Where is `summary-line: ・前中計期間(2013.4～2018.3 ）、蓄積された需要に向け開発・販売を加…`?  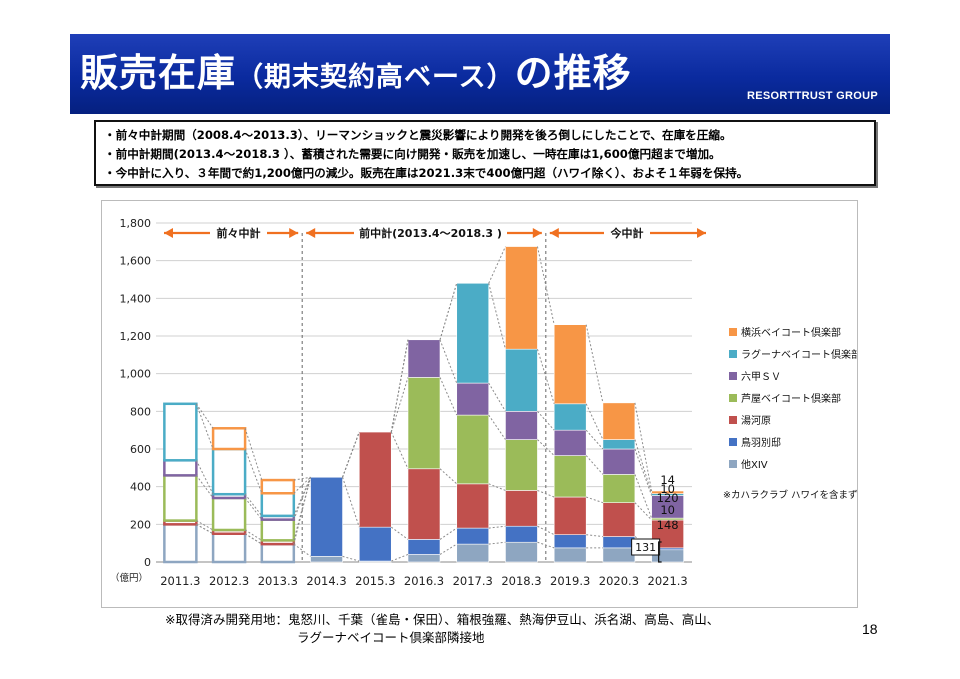
summary-line: ・前中計期間(2013.4～2018.3 ）、蓄積された需要に向け開発・販売を加… is located at coordinates (412, 154).